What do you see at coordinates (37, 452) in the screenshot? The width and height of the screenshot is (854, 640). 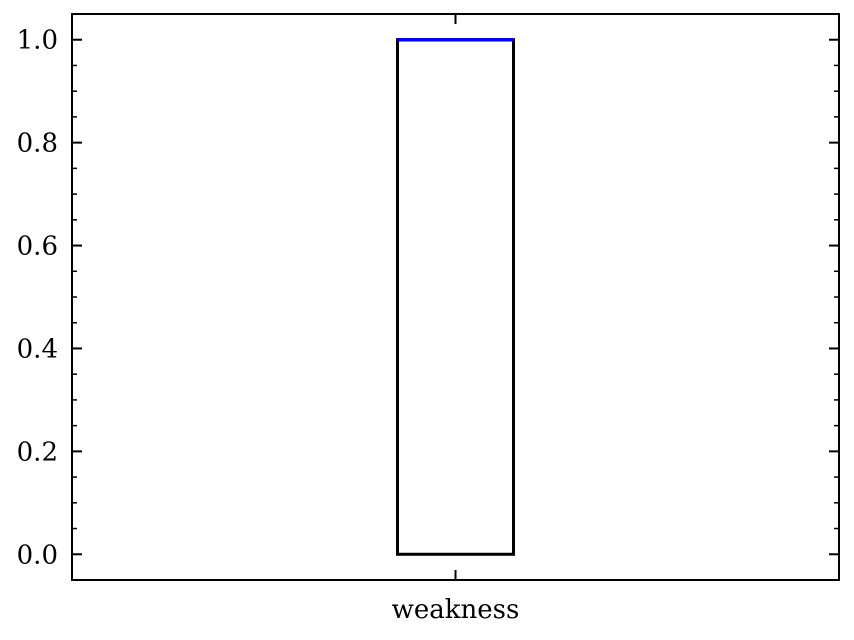 I see `y-tick-label: 0.2` at bounding box center [37, 452].